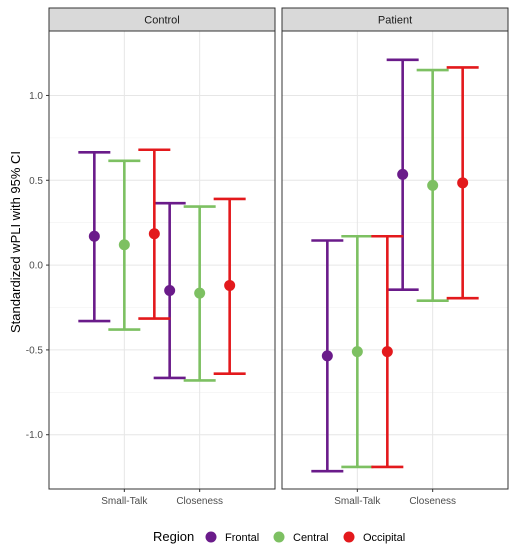 The width and height of the screenshot is (516, 550). I want to click on facet-strip-label: Patient, so click(395, 21).